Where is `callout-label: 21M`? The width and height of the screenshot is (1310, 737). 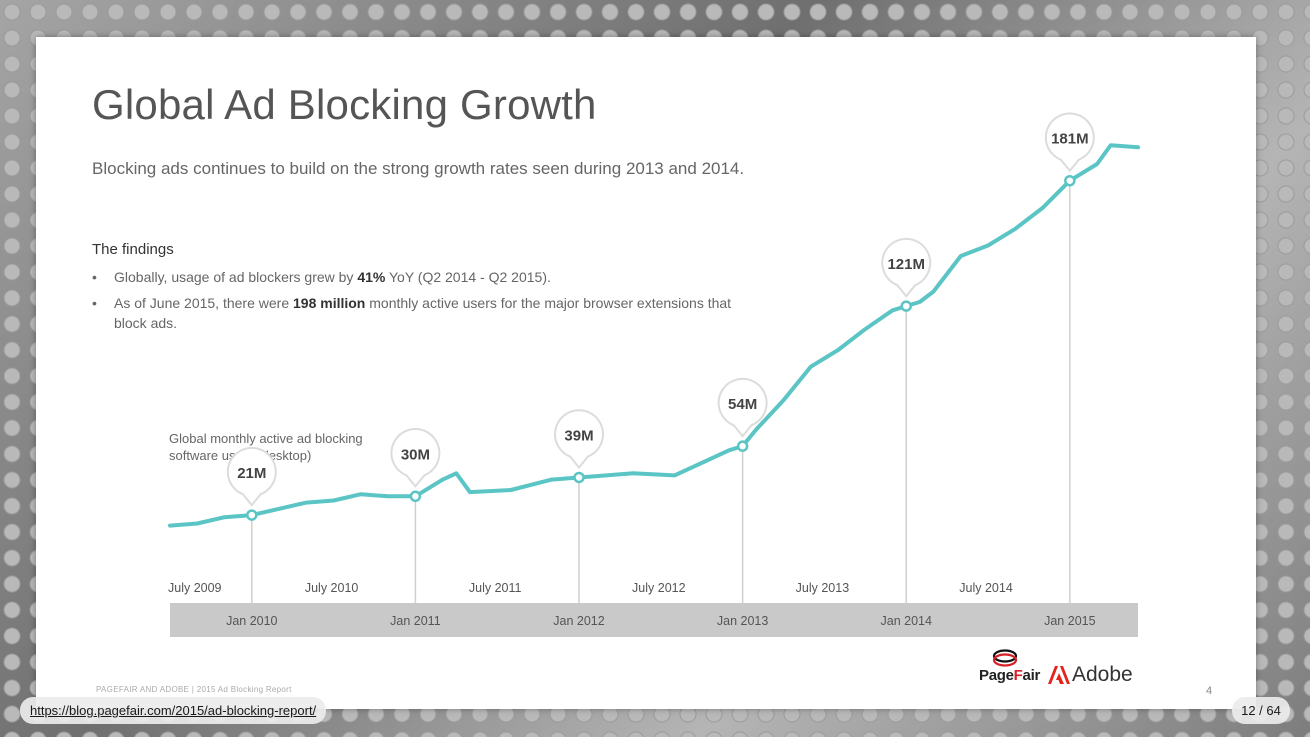
callout-label: 21M is located at coordinates (251, 473).